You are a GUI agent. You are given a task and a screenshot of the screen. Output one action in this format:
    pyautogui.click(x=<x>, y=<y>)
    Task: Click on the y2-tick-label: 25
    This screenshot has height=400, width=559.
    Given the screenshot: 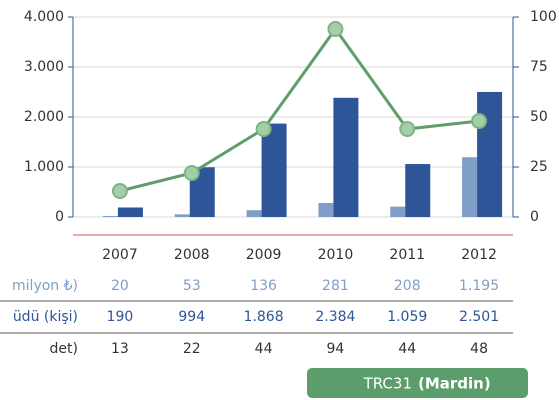 What is the action you would take?
    pyautogui.click(x=539, y=167)
    